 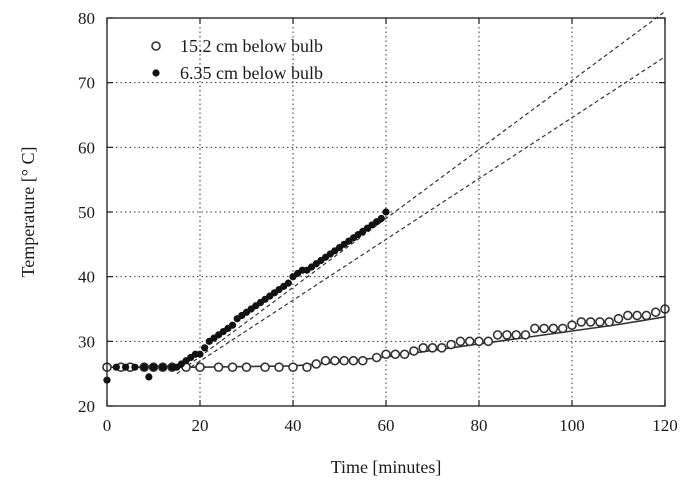 I want to click on x-tick-label: 0, so click(x=107, y=425).